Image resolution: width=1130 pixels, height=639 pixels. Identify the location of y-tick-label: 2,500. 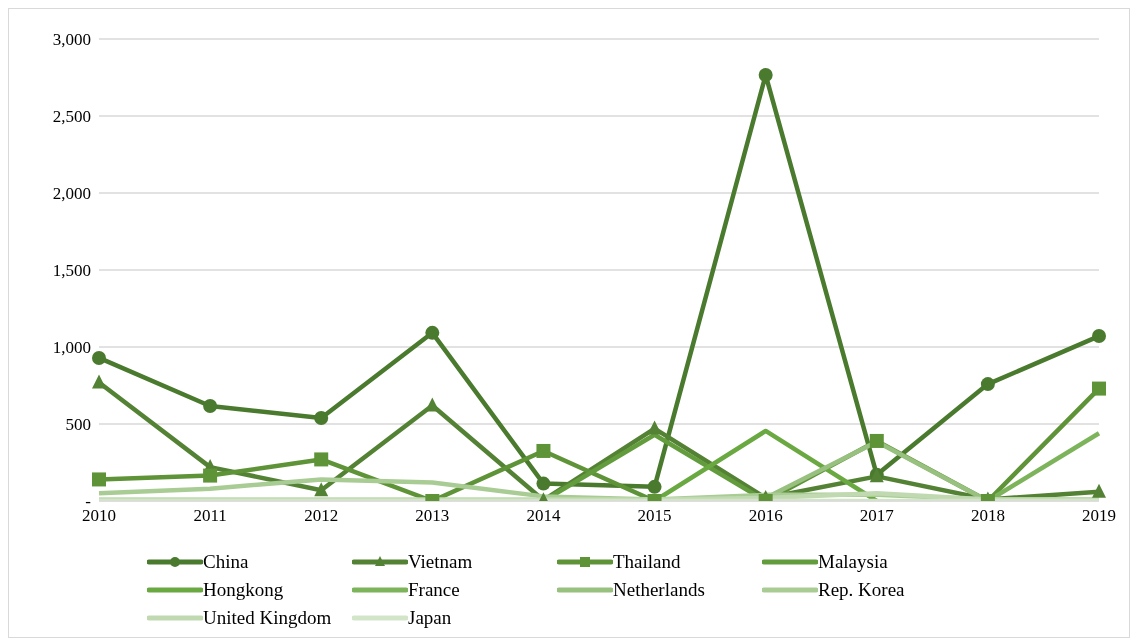
(71, 117).